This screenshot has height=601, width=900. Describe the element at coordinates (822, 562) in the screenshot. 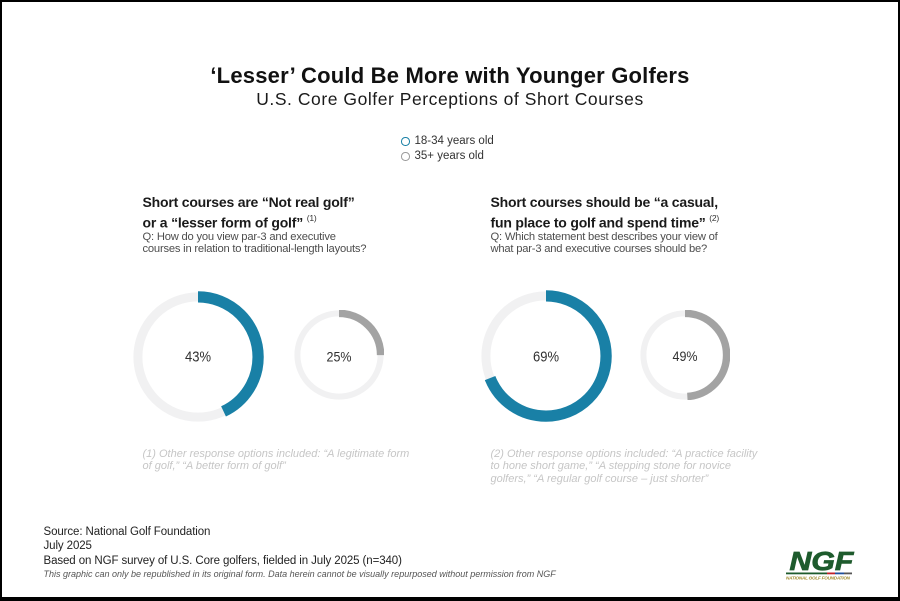

I see `svg-text: NGF` at that location.